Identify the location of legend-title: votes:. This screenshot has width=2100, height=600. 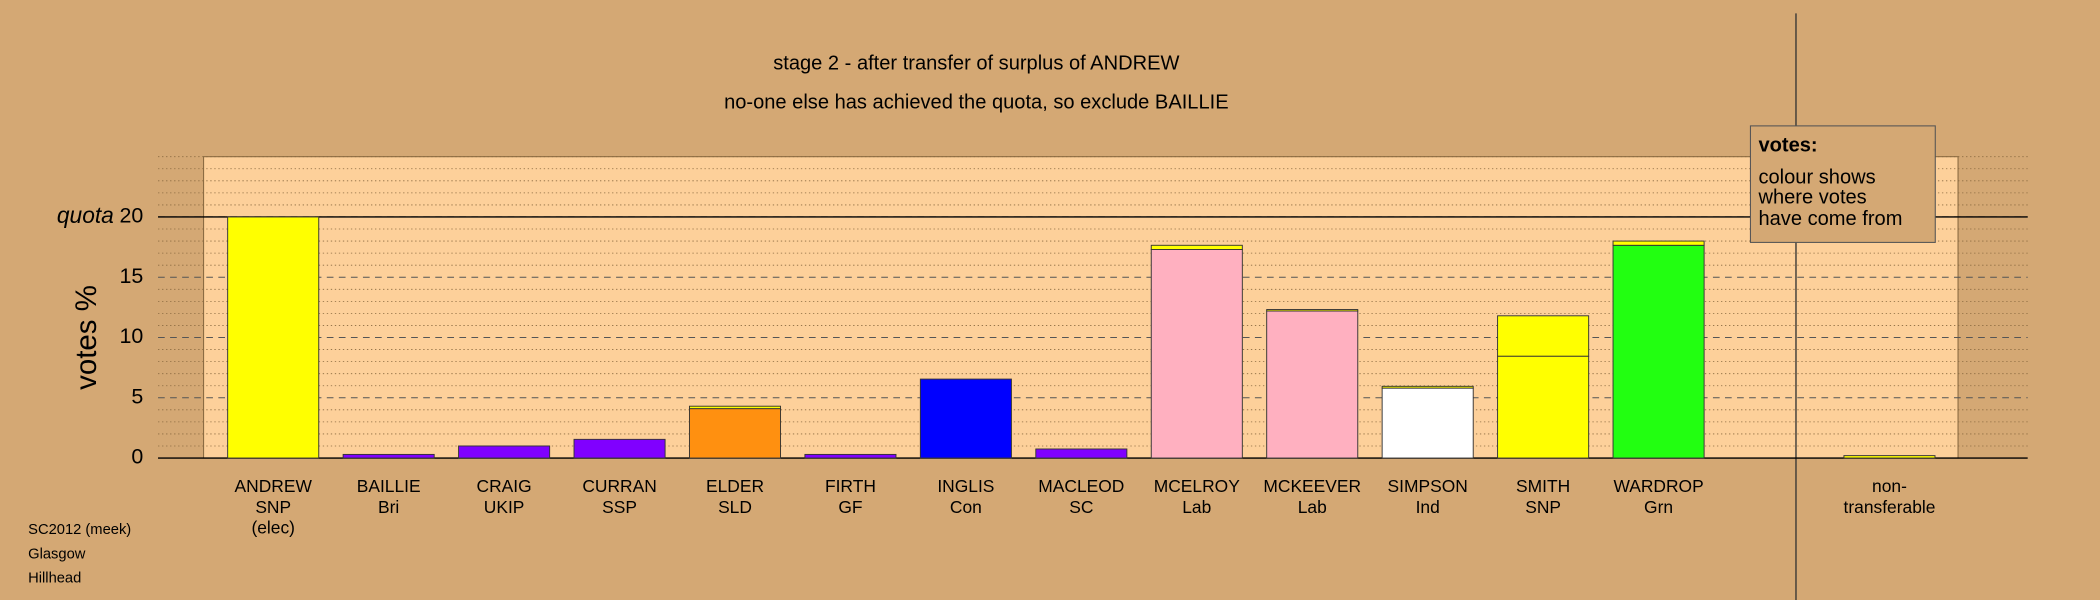
(1787, 145).